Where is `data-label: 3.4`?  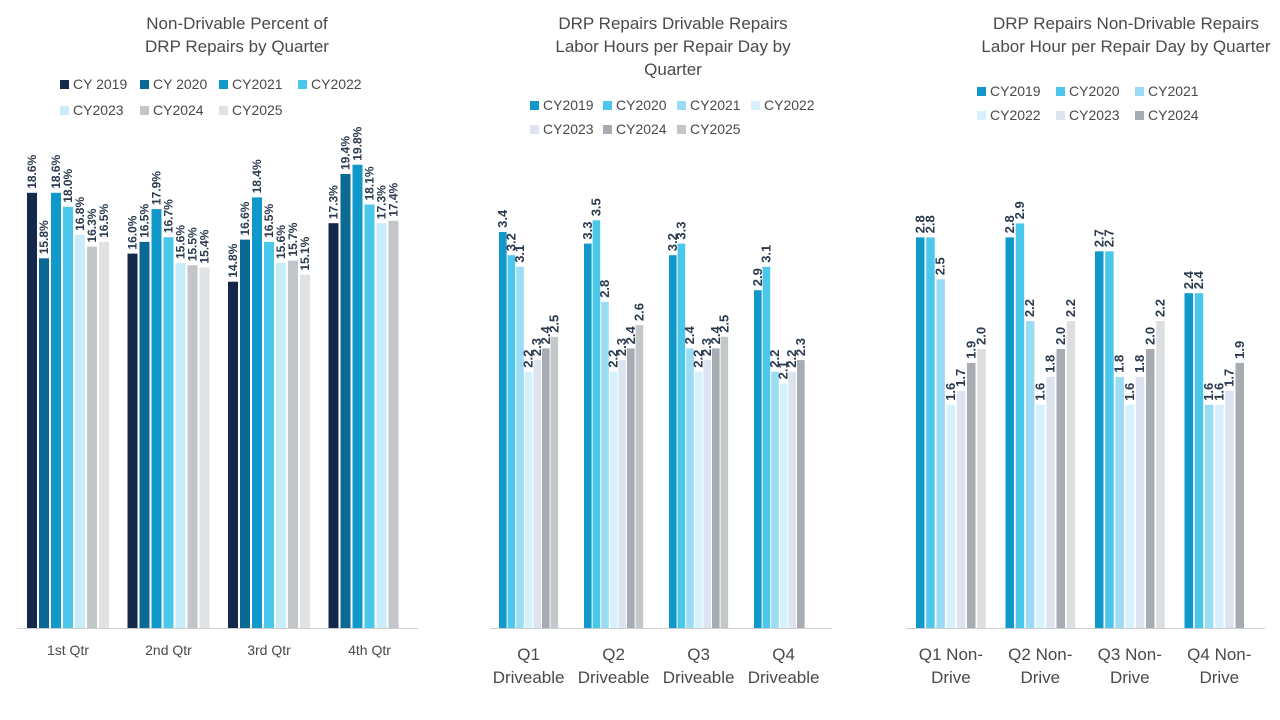
data-label: 3.4 is located at coordinates (502, 218).